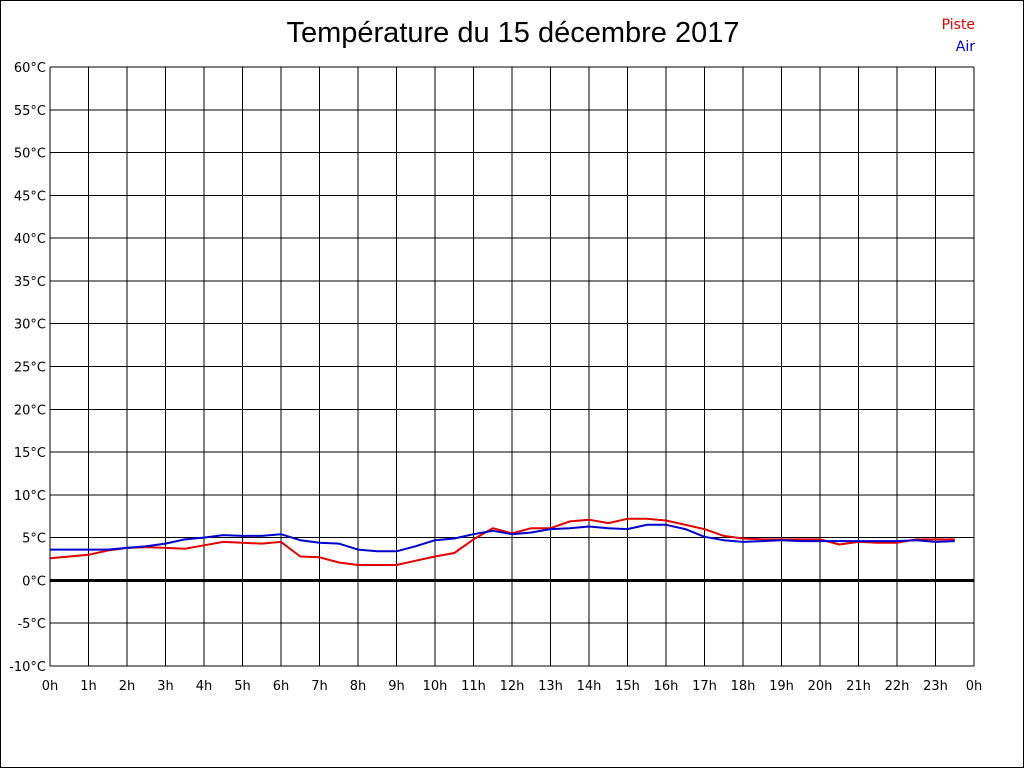 This screenshot has height=768, width=1024. What do you see at coordinates (820, 686) in the screenshot?
I see `x-tick-label: 20h` at bounding box center [820, 686].